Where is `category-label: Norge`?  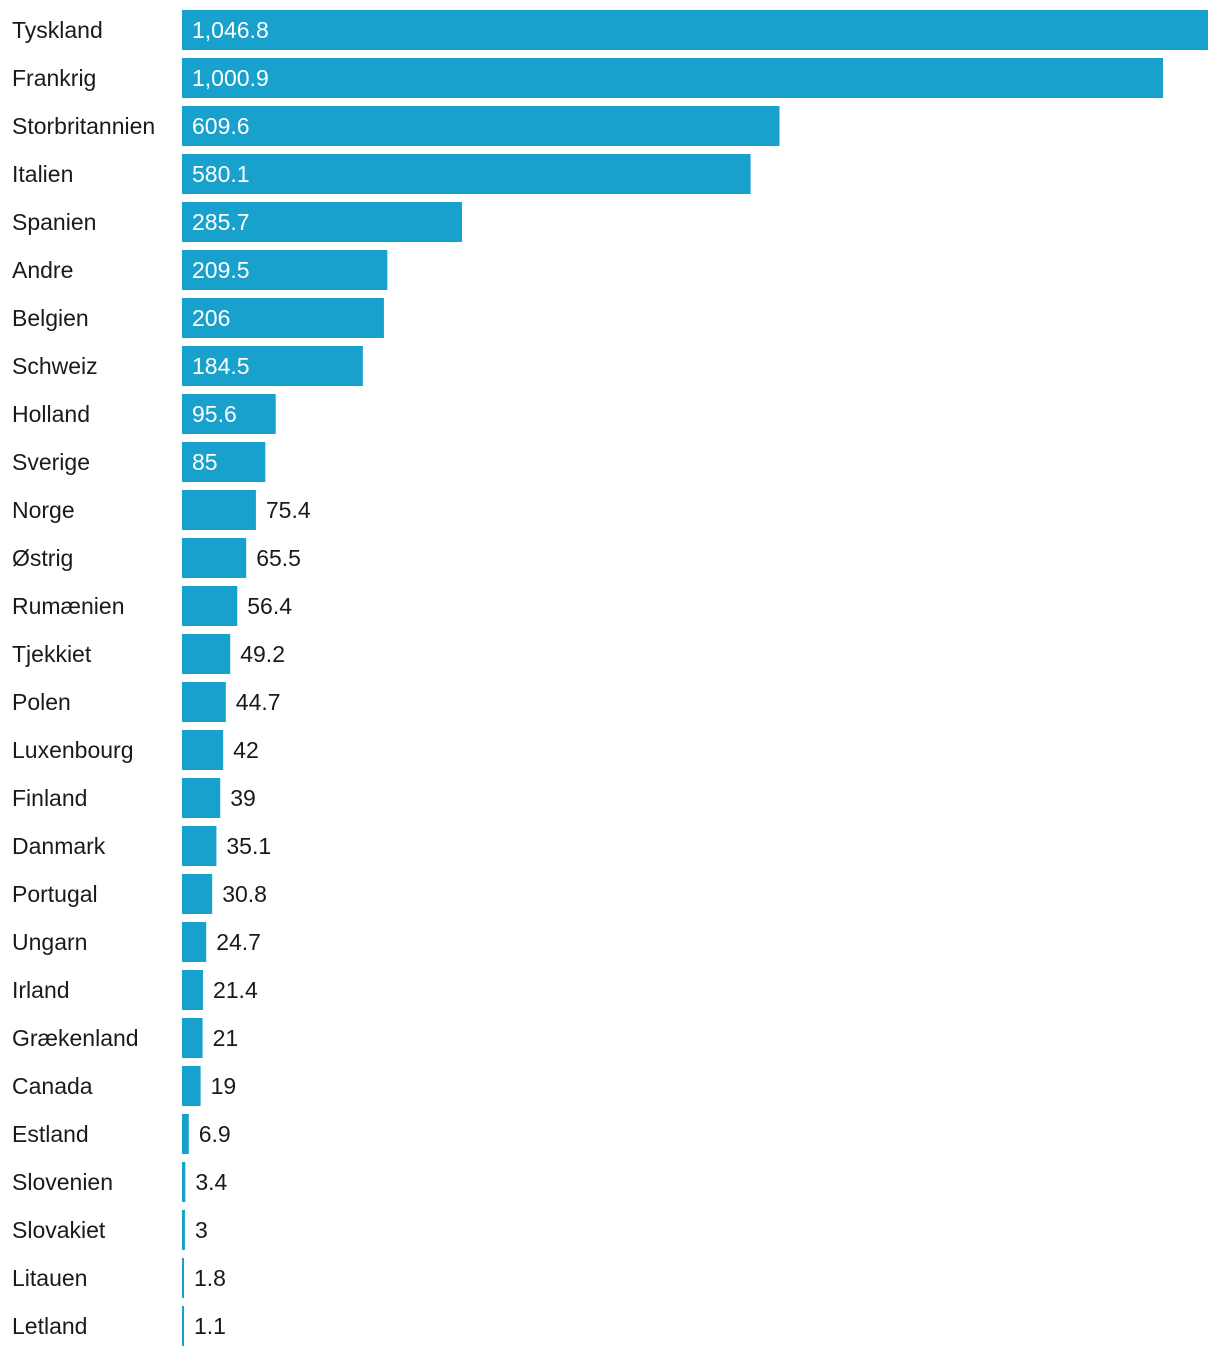
category-label: Norge is located at coordinates (43, 510).